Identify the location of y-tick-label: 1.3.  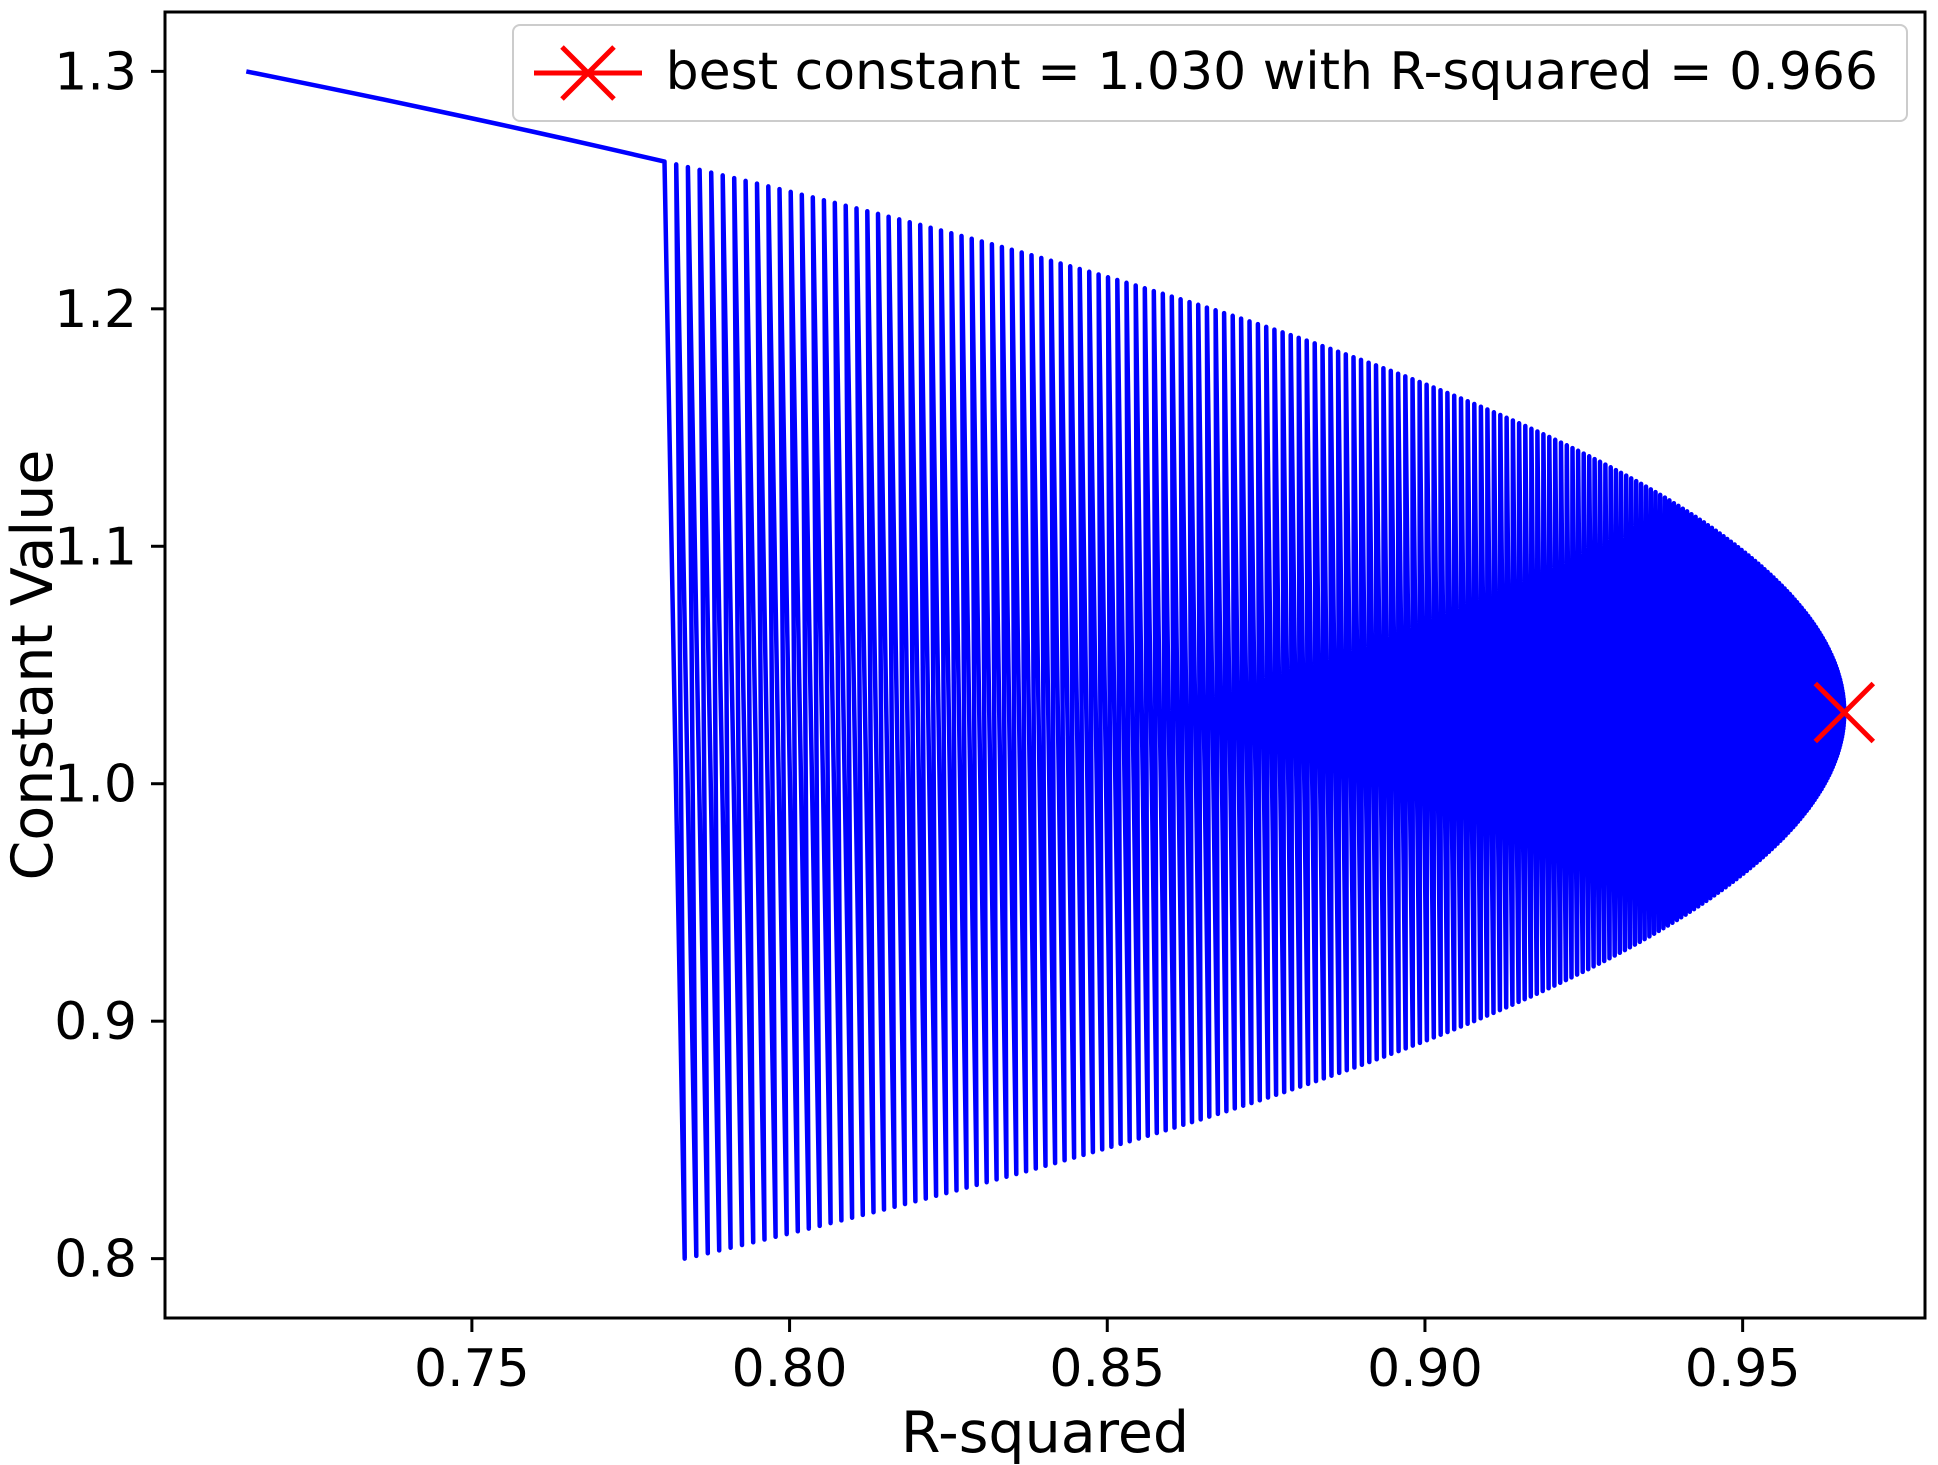
(95, 72).